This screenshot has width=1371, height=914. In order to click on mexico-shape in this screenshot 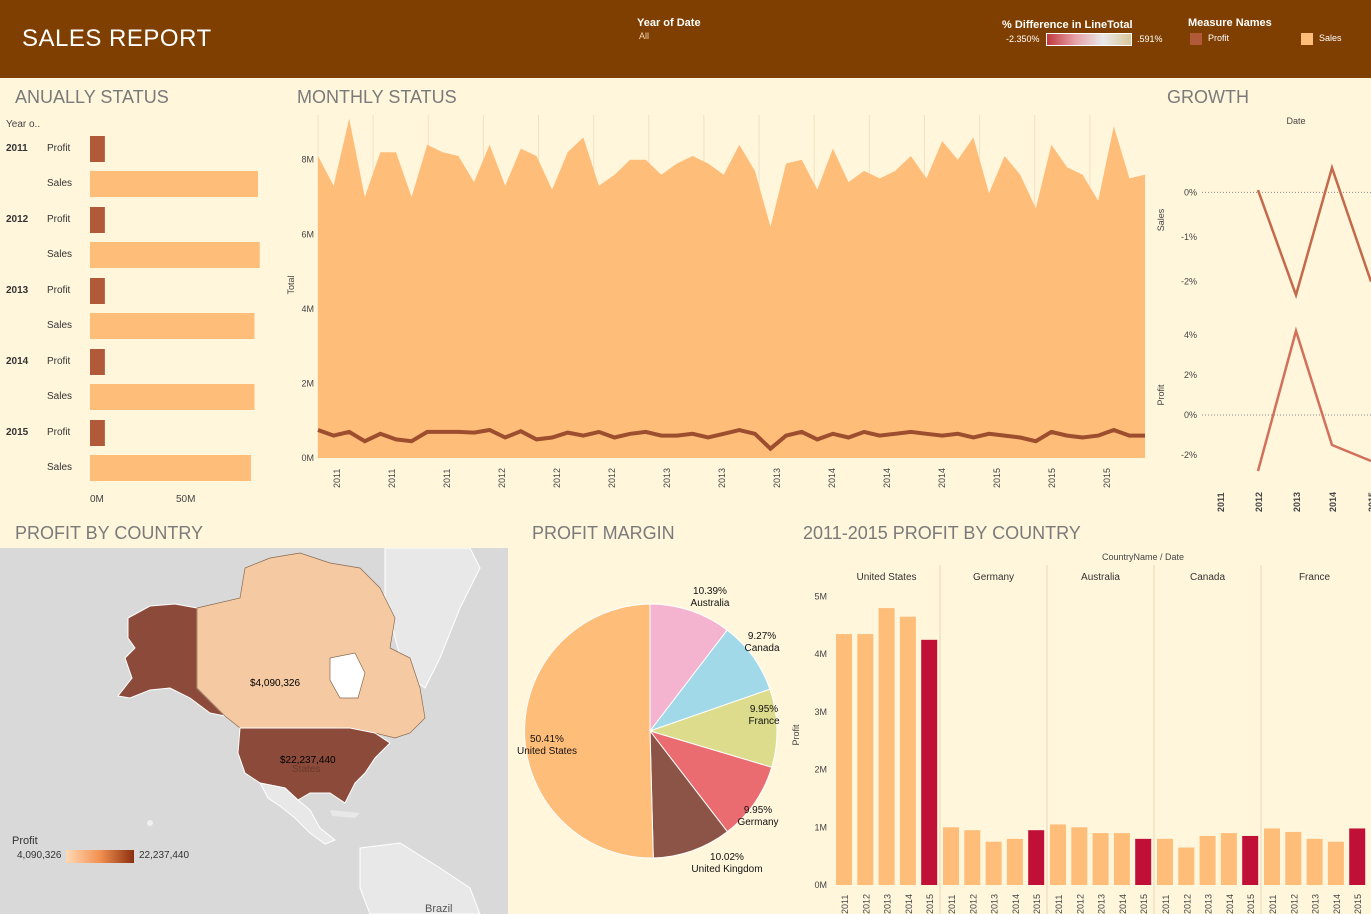, I will do `click(297, 813)`.